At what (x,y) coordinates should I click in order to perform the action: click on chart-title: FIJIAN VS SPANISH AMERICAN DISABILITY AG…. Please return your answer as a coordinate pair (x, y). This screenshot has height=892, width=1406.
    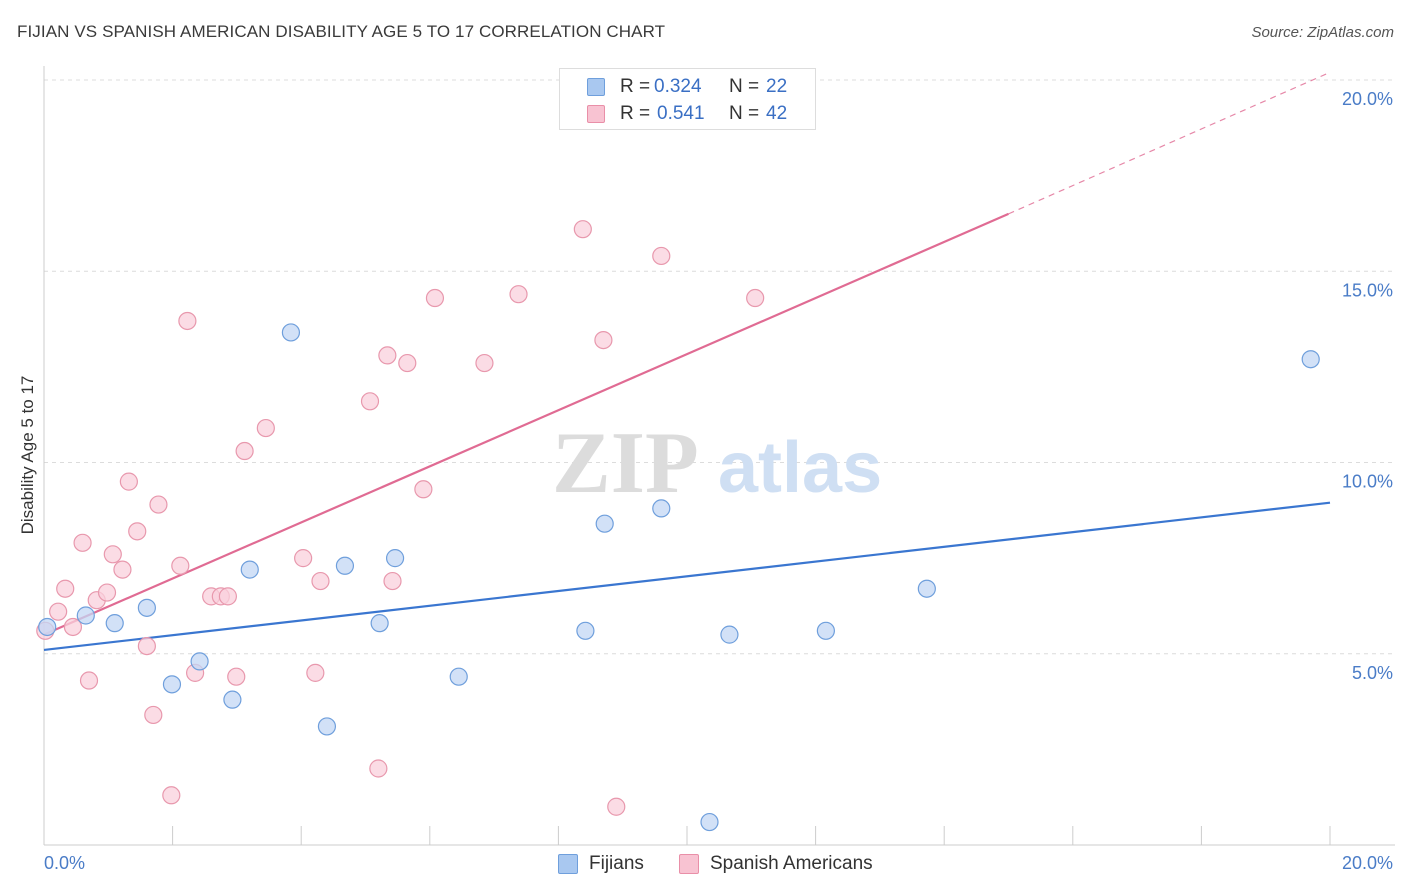
    Looking at the image, I should click on (341, 31).